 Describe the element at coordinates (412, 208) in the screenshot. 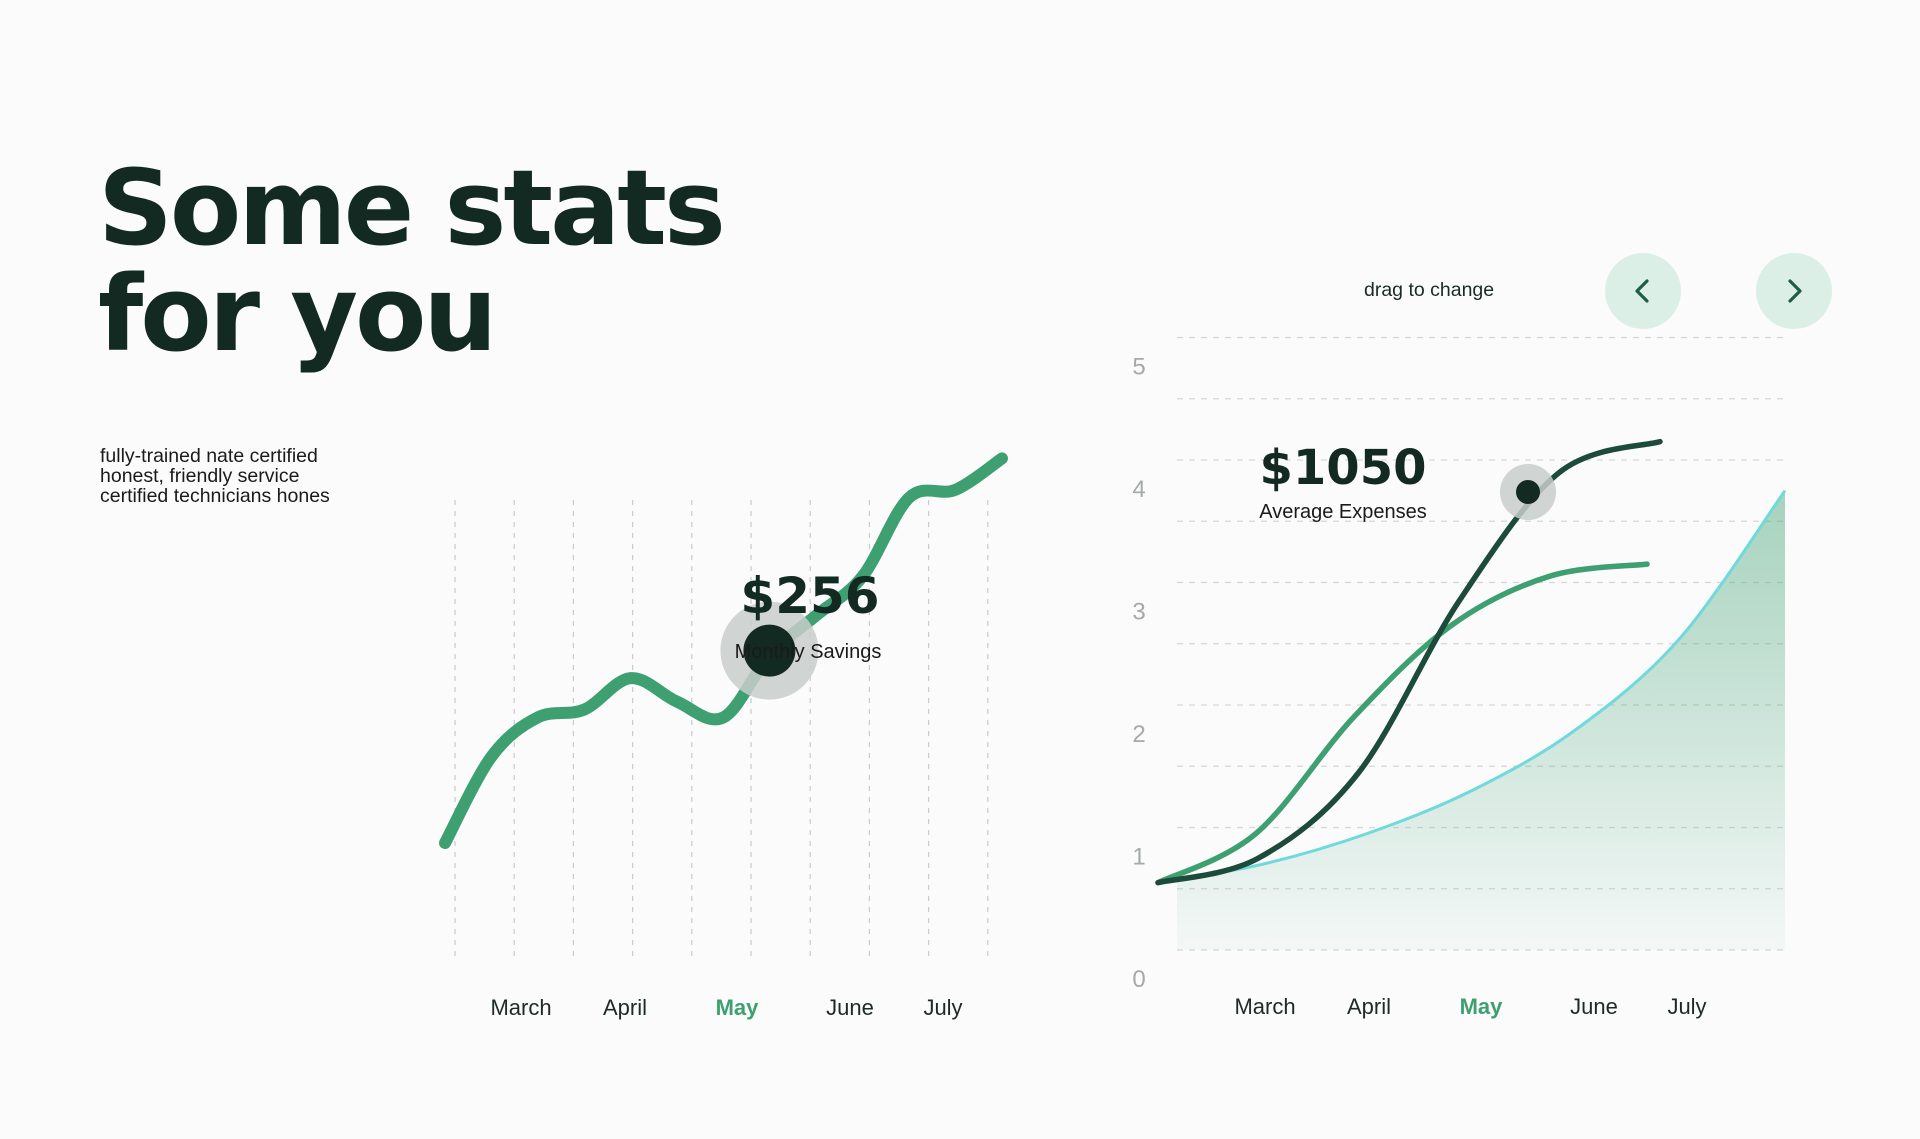

I see `page-title-line-1: Some stats` at that location.